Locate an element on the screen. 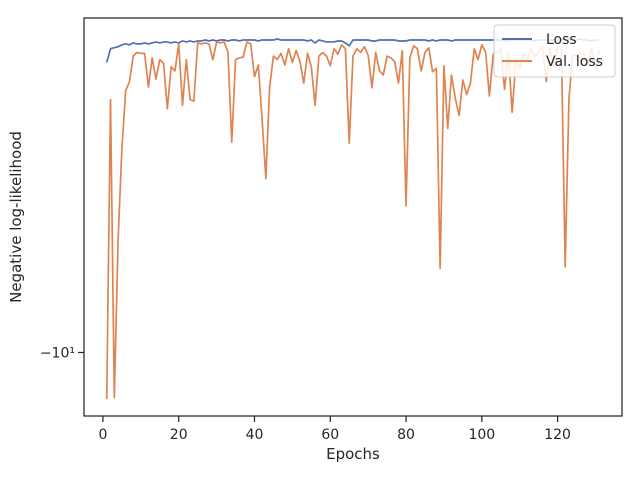 The width and height of the screenshot is (640, 480). legend-label-loss: Loss is located at coordinates (561, 40).